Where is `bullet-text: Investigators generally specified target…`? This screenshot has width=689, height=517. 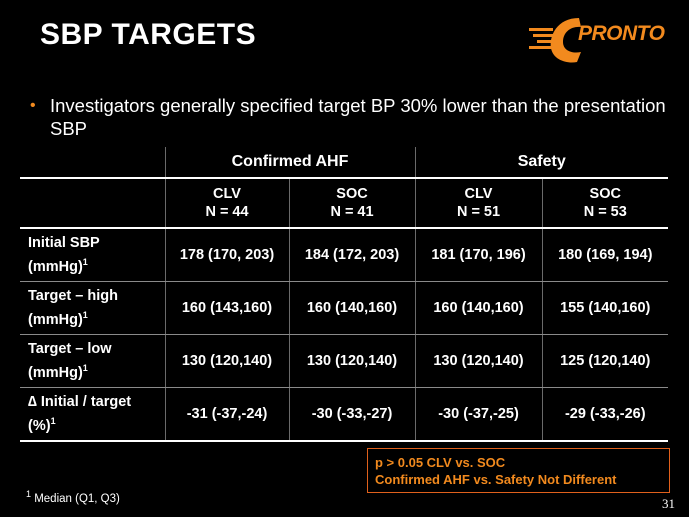 bullet-text: Investigators generally specified target… is located at coordinates (358, 117).